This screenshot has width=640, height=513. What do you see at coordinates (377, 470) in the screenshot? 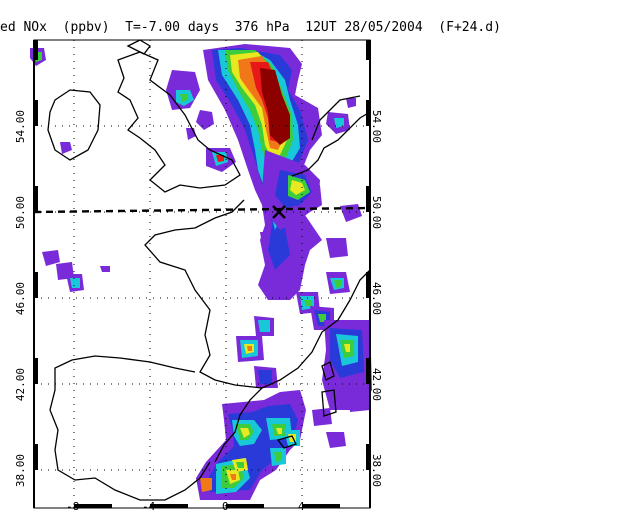
I see `lat-label-right: 38.00` at bounding box center [377, 470].